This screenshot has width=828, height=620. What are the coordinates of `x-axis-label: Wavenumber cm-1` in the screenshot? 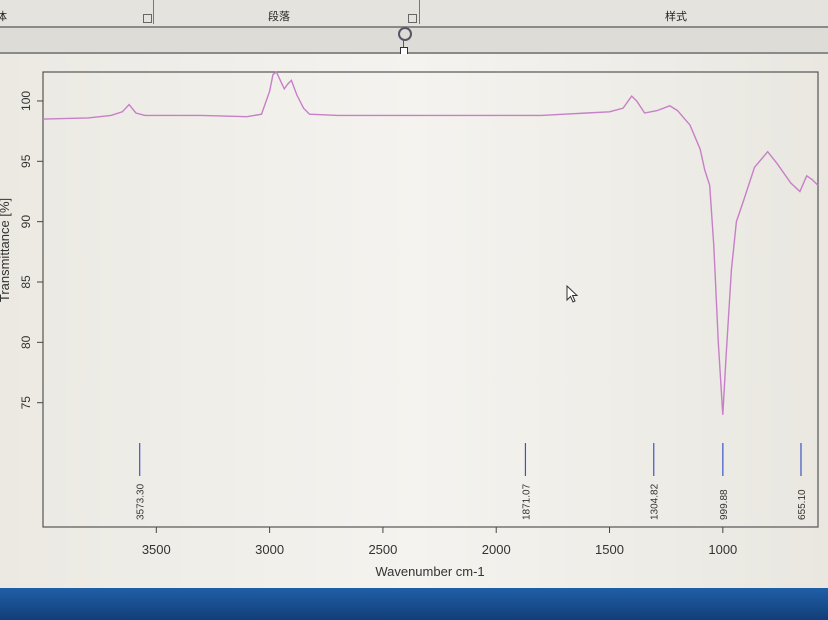 It's located at (429, 571).